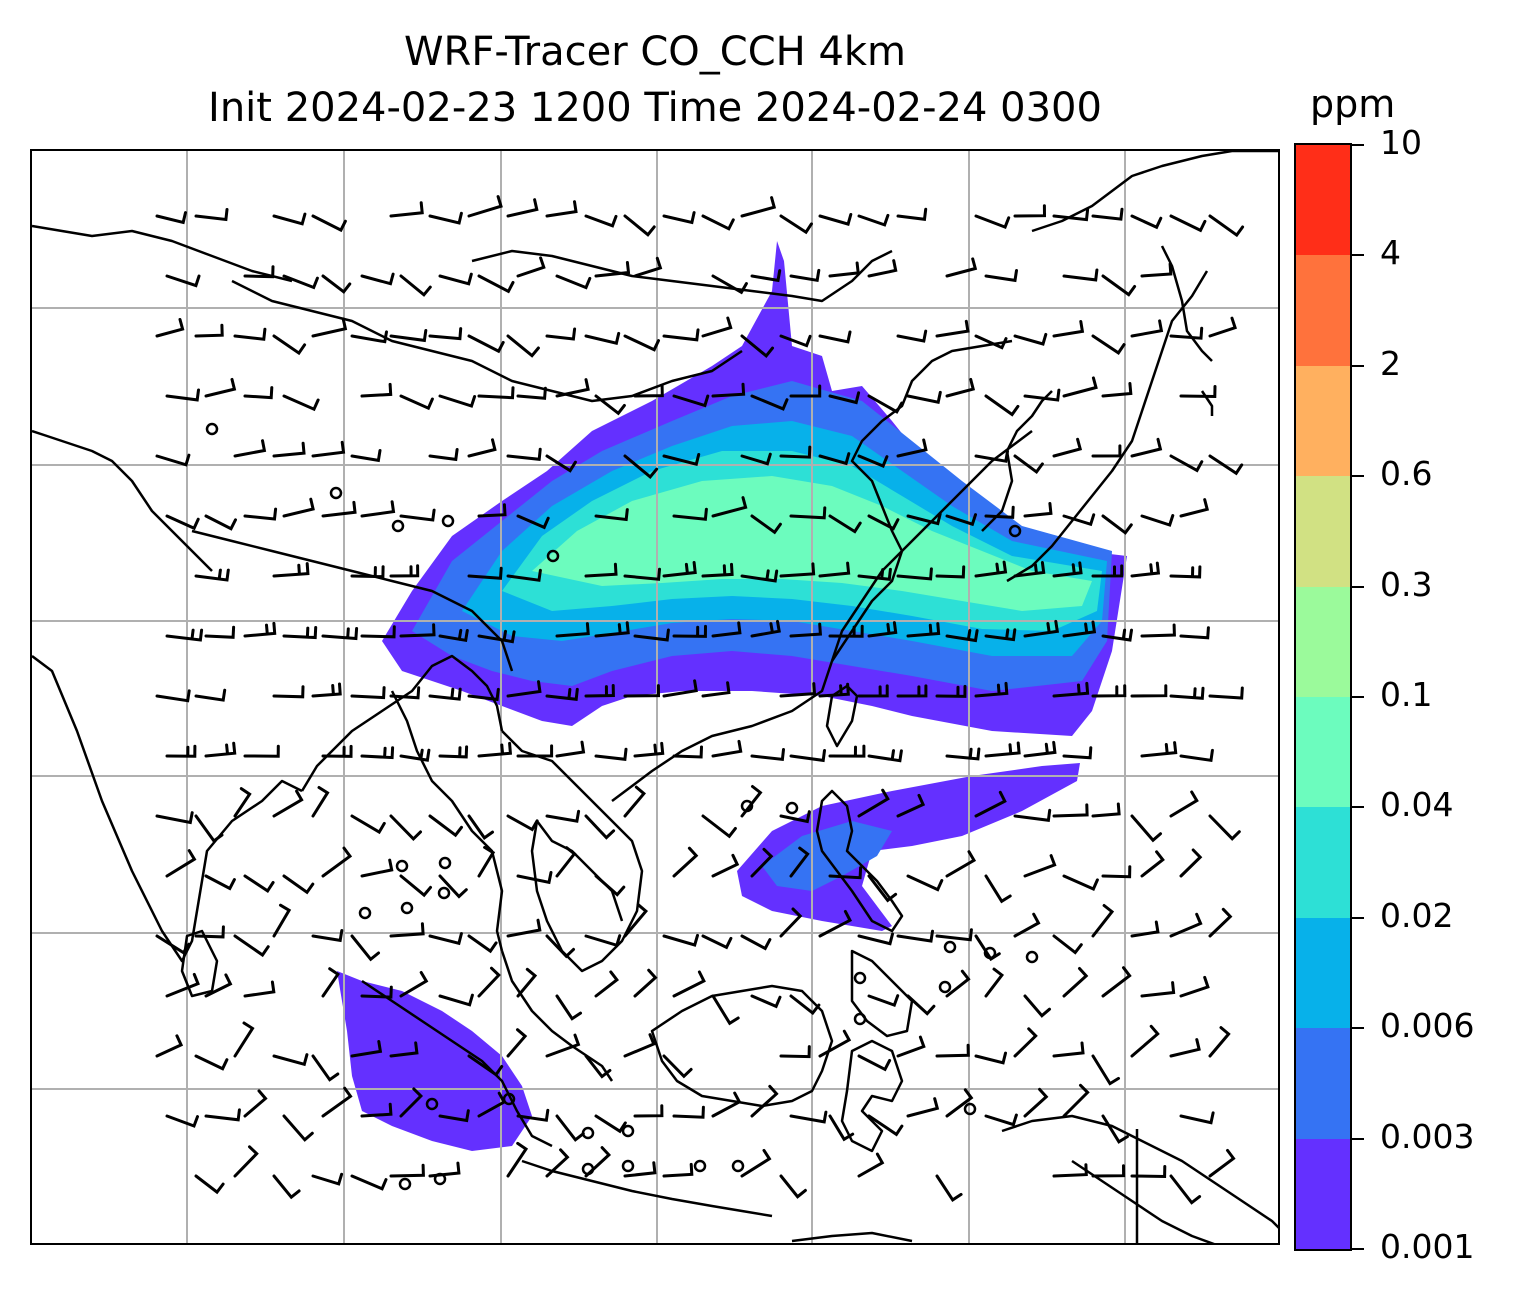 Image resolution: width=1528 pixels, height=1306 pixels. I want to click on coast-new-guinea, so click(1139, 1171).